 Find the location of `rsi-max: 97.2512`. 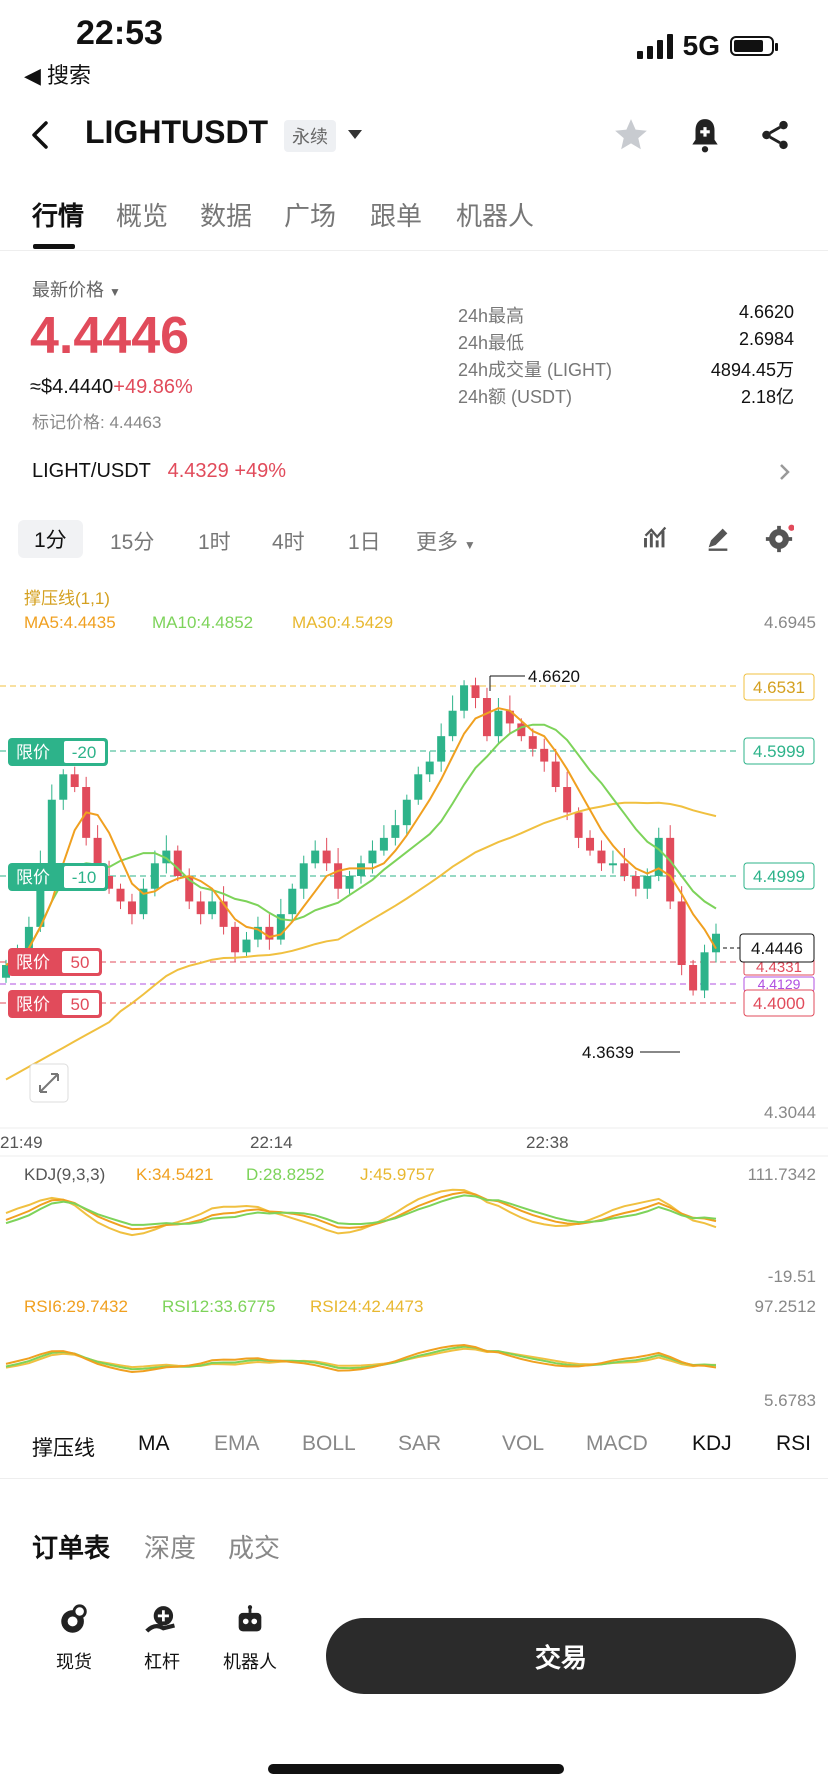

rsi-max: 97.2512 is located at coordinates (785, 1306).